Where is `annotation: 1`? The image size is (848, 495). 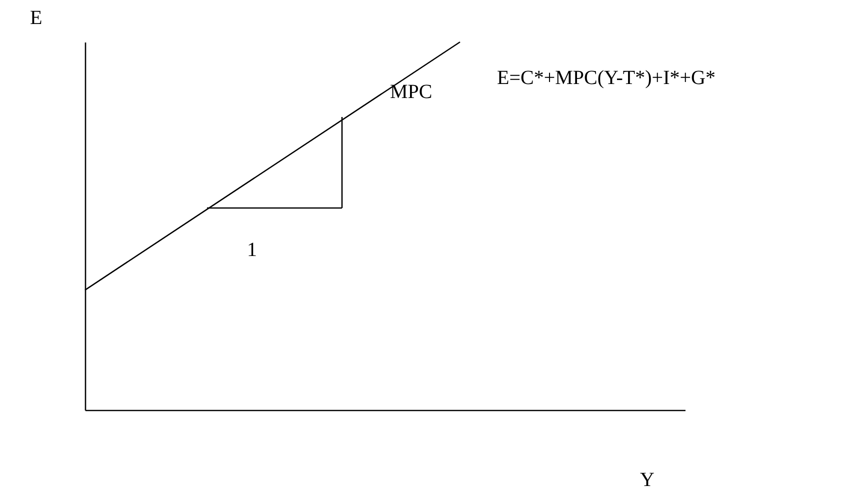
annotation: 1 is located at coordinates (252, 250).